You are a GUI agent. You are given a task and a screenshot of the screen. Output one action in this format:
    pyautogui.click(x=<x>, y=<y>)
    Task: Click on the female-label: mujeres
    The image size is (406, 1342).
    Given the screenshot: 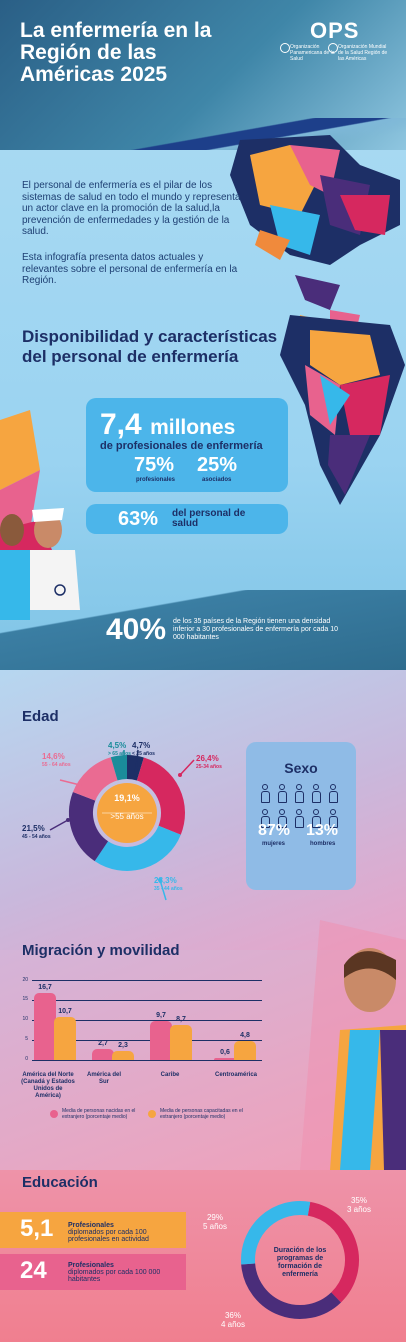 What is the action you would take?
    pyautogui.click(x=274, y=844)
    